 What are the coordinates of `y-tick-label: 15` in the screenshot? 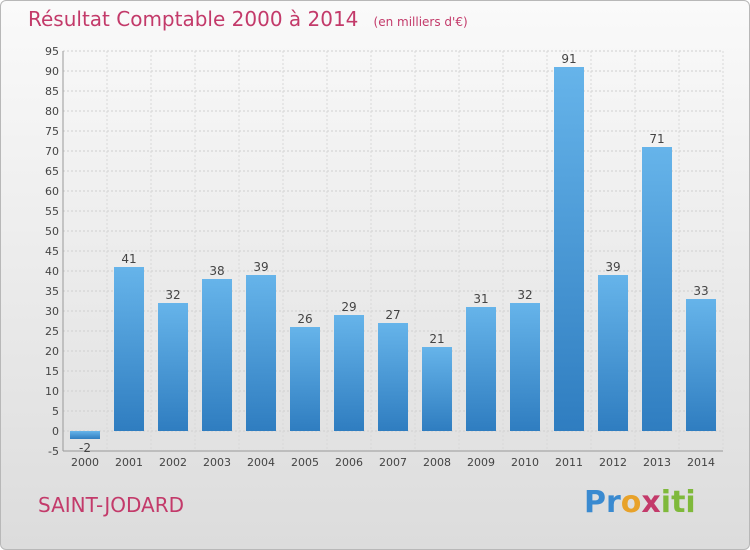 It's located at (52, 371).